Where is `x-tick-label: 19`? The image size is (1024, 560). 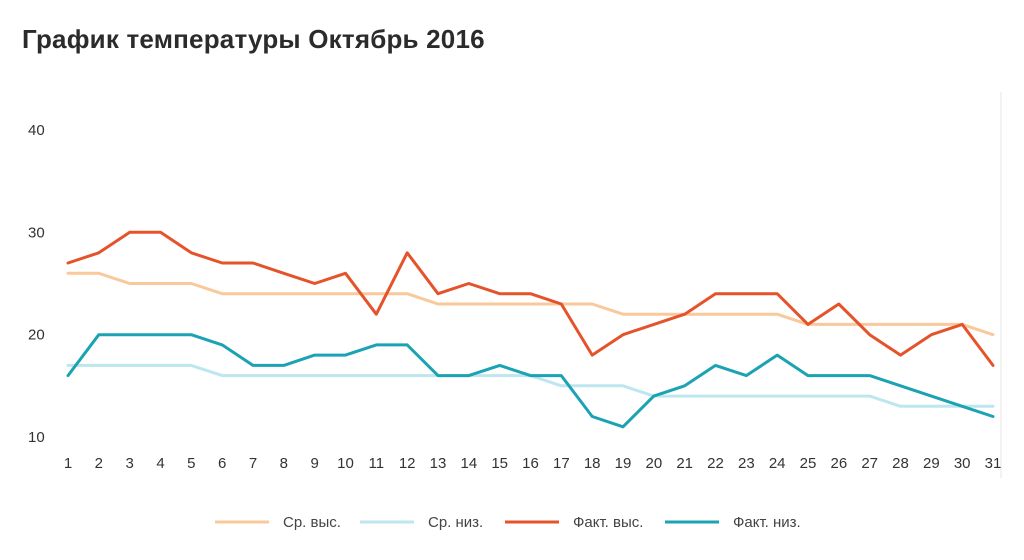
x-tick-label: 19 is located at coordinates (623, 463).